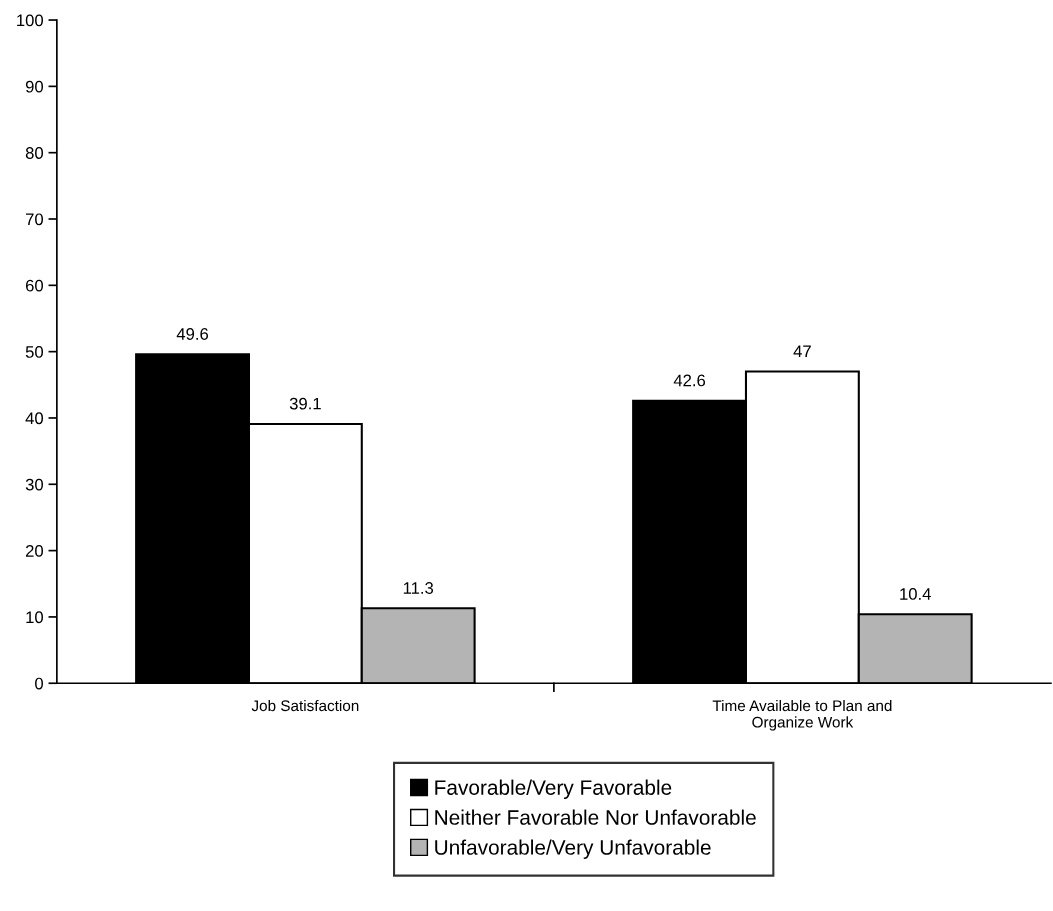 The image size is (1053, 911). I want to click on y-tick-label: 100, so click(30, 20).